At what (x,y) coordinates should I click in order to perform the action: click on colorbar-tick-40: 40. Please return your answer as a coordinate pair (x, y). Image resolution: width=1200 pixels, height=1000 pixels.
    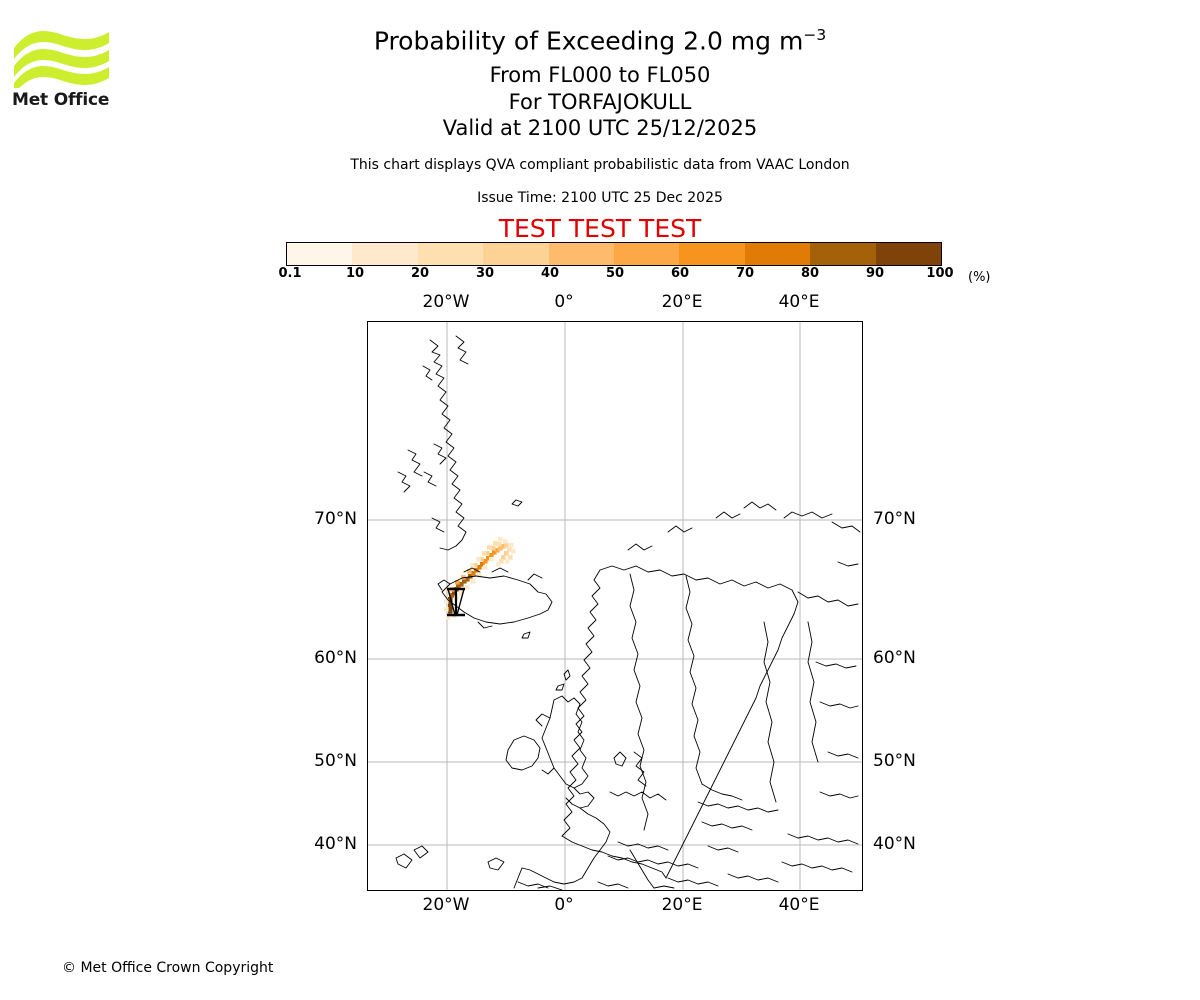
    Looking at the image, I should click on (550, 273).